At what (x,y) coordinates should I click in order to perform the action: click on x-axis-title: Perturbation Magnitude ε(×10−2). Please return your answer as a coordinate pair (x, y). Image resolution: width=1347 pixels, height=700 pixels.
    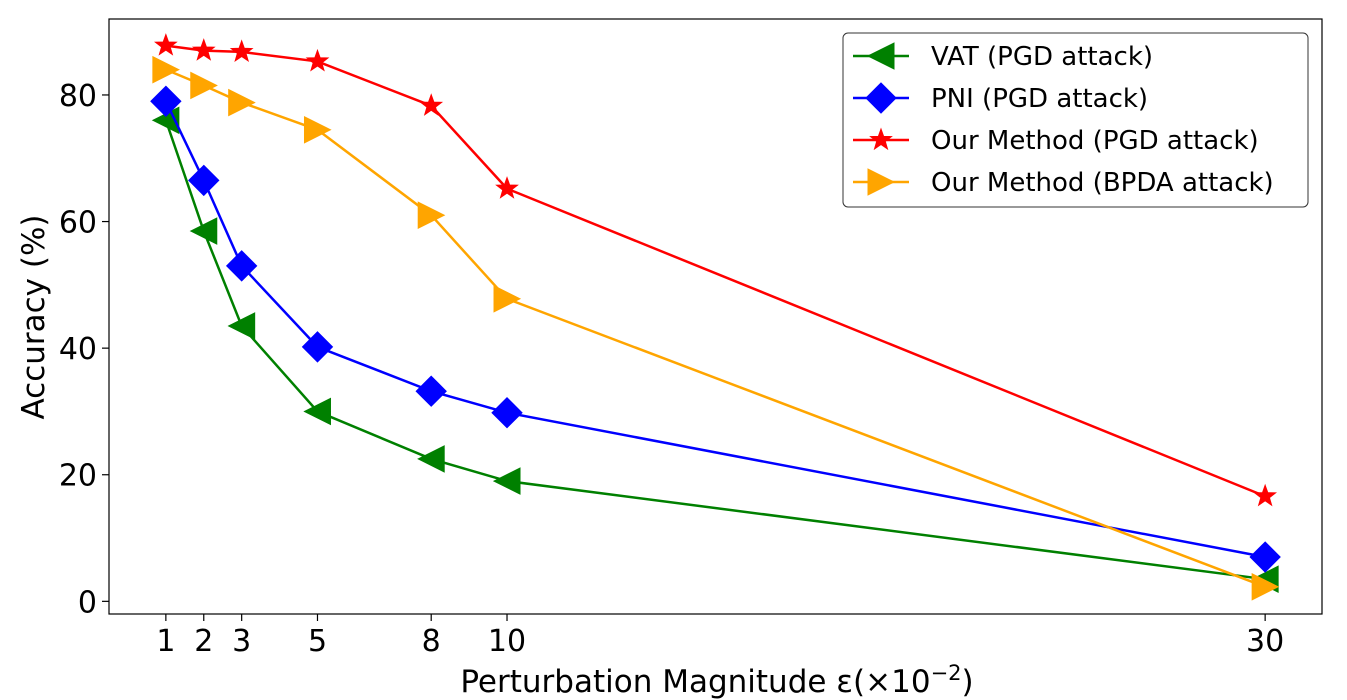
    Looking at the image, I should click on (716, 680).